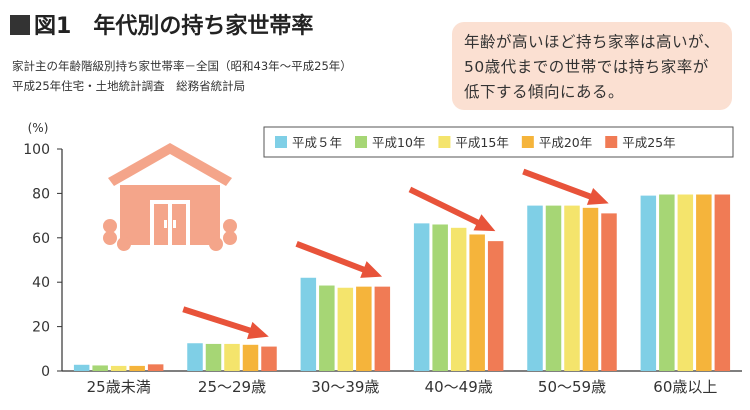  Describe the element at coordinates (402, 387) in the screenshot. I see `x-axis-labels: 25歳未満 25～29歳 30～39歳 40～49歳 50～59歳 60歳以上` at that location.